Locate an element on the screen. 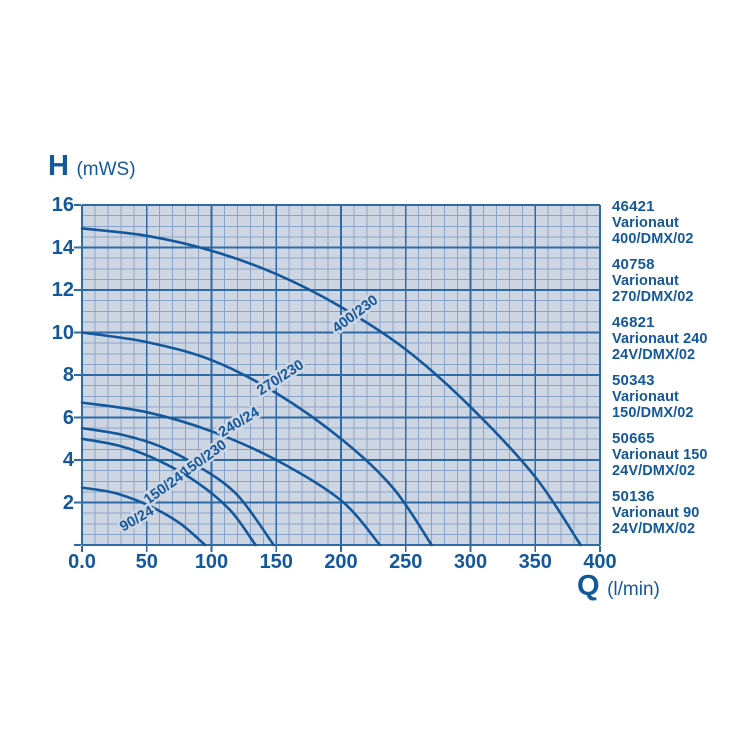  y-tick-label: 14 is located at coordinates (62, 247).